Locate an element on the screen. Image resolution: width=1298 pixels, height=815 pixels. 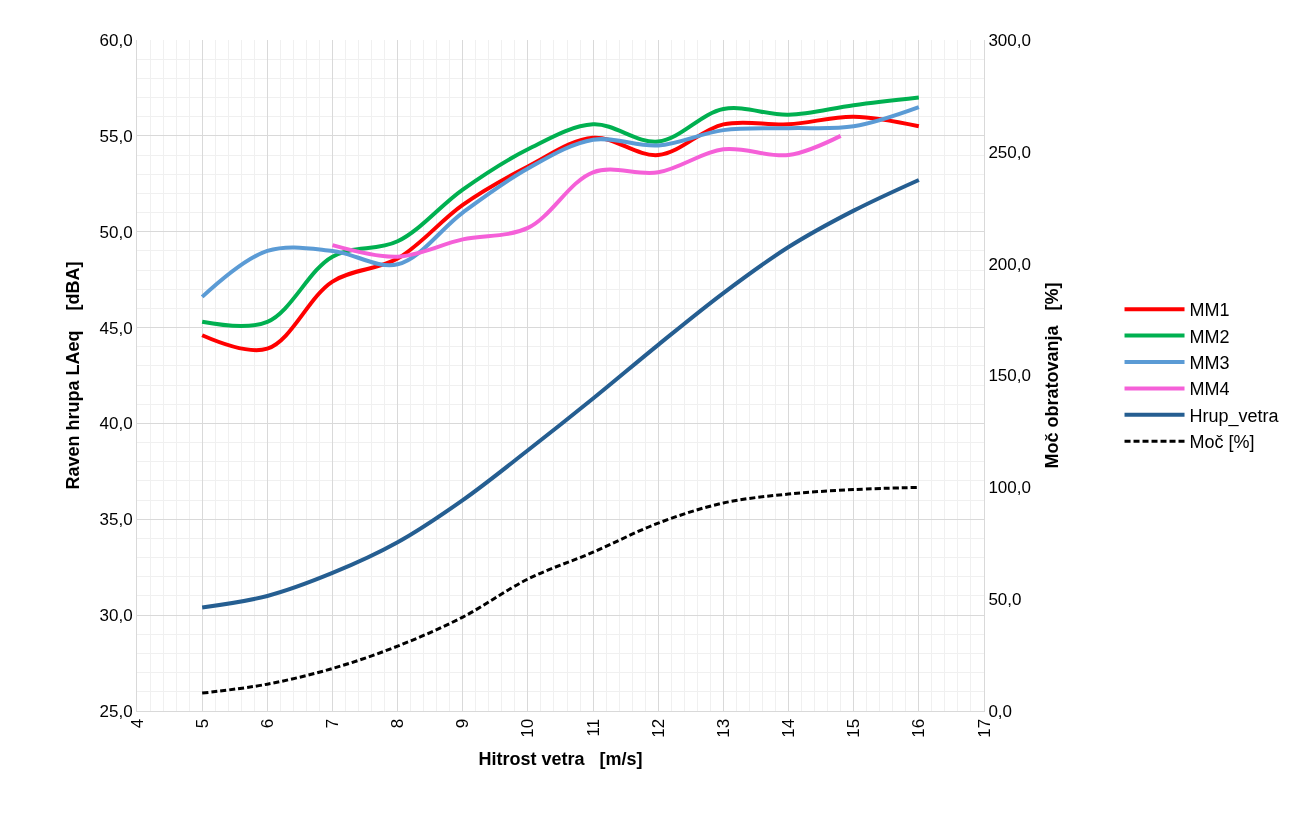
legend-label: MM3 is located at coordinates (1209, 363).